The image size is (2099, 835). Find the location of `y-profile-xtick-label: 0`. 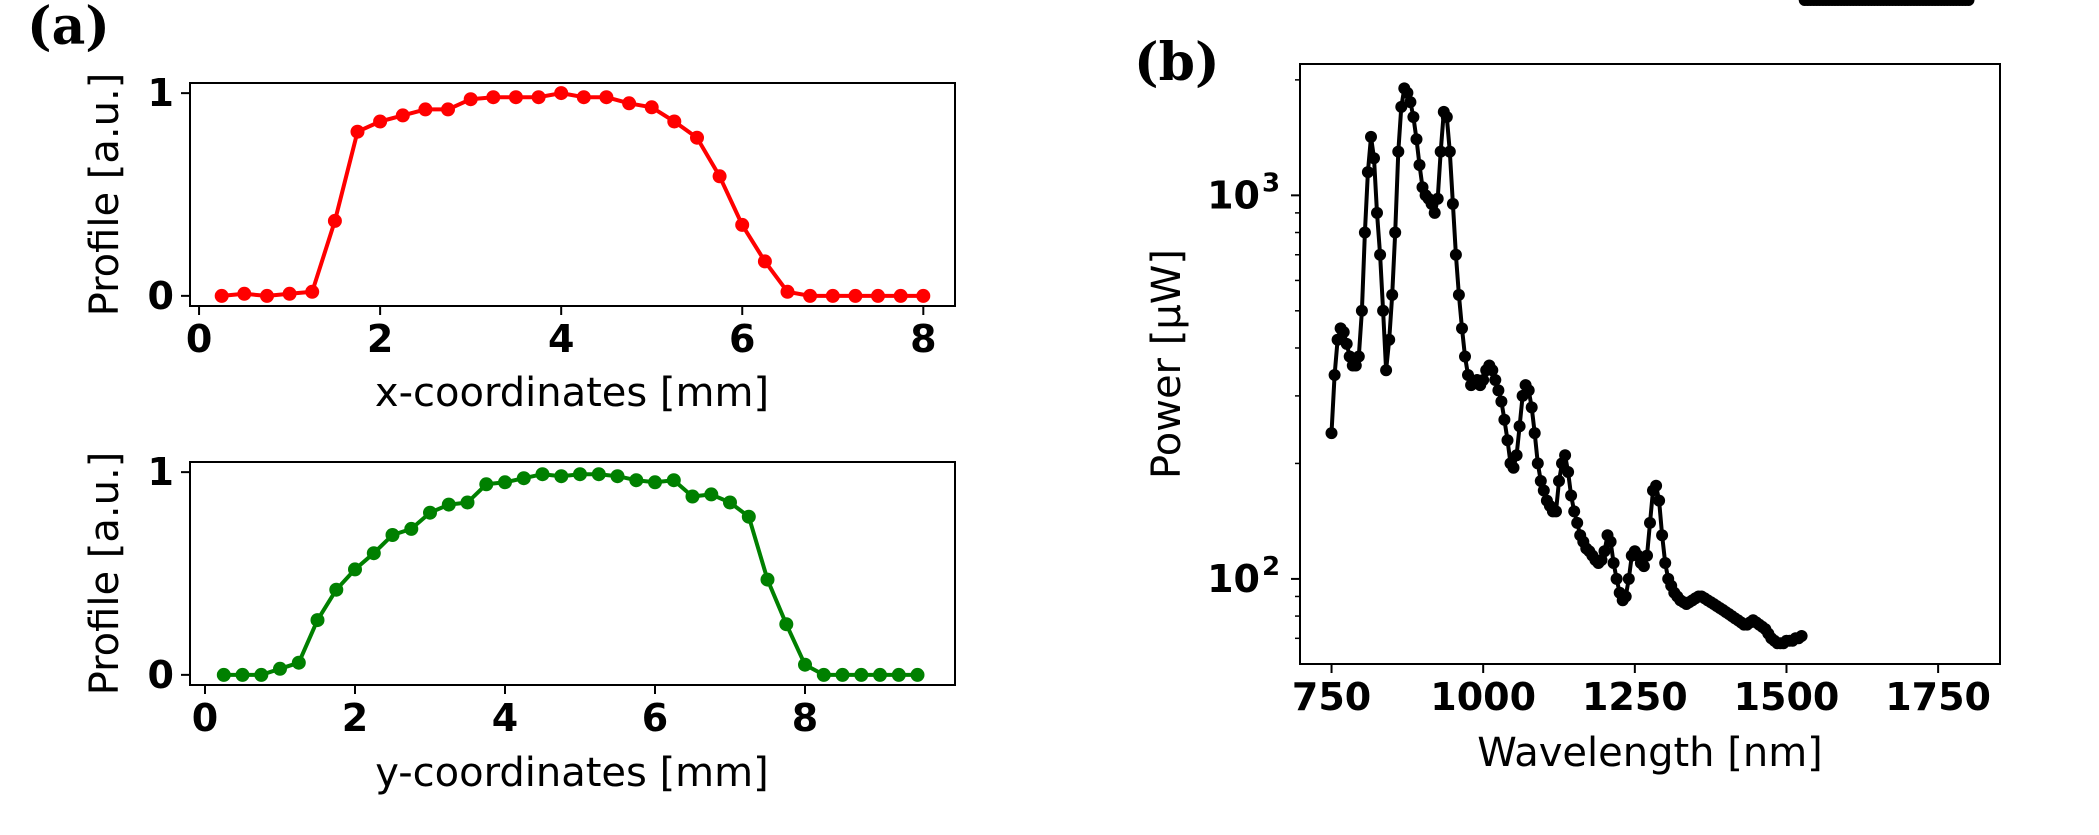

y-profile-xtick-label: 0 is located at coordinates (205, 718).